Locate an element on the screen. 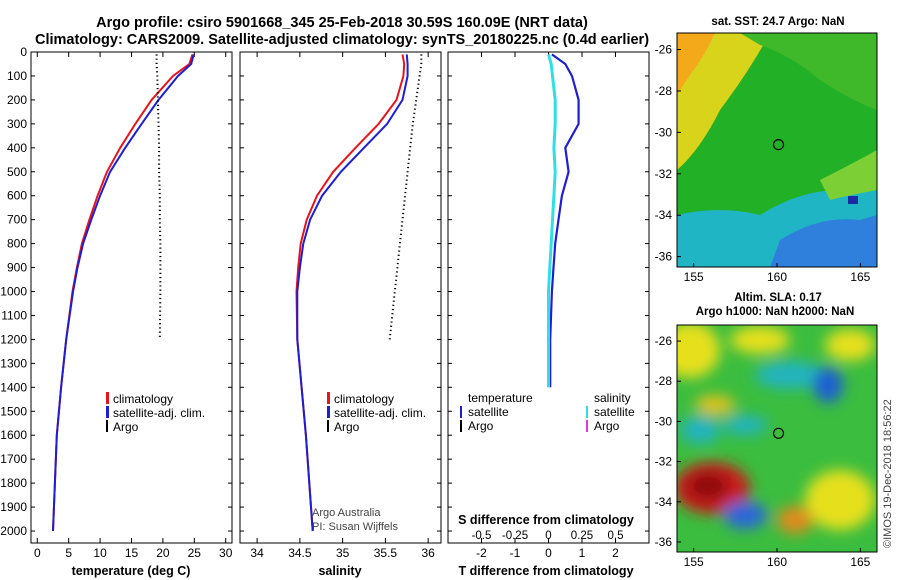 The width and height of the screenshot is (900, 580). legend-label-argo: Argo is located at coordinates (126, 427).